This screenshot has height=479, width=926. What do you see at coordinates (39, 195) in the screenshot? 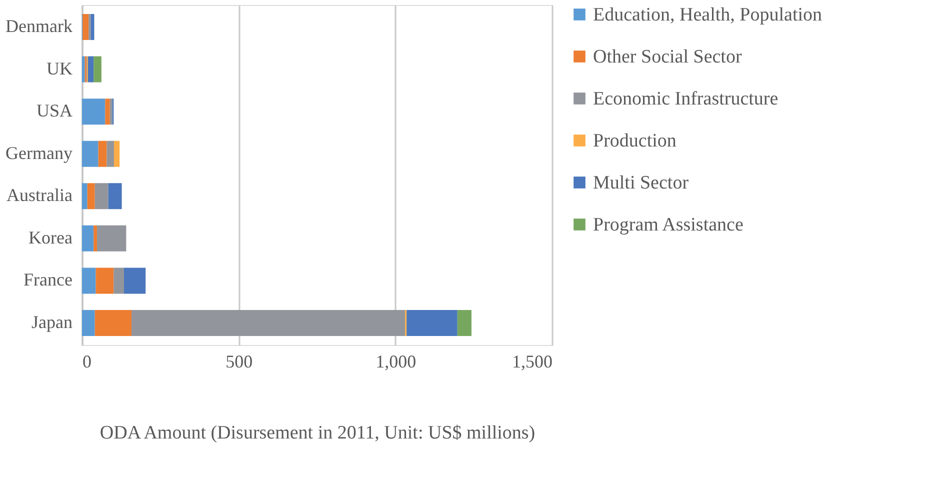
I see `y-tick-label: Australia` at bounding box center [39, 195].